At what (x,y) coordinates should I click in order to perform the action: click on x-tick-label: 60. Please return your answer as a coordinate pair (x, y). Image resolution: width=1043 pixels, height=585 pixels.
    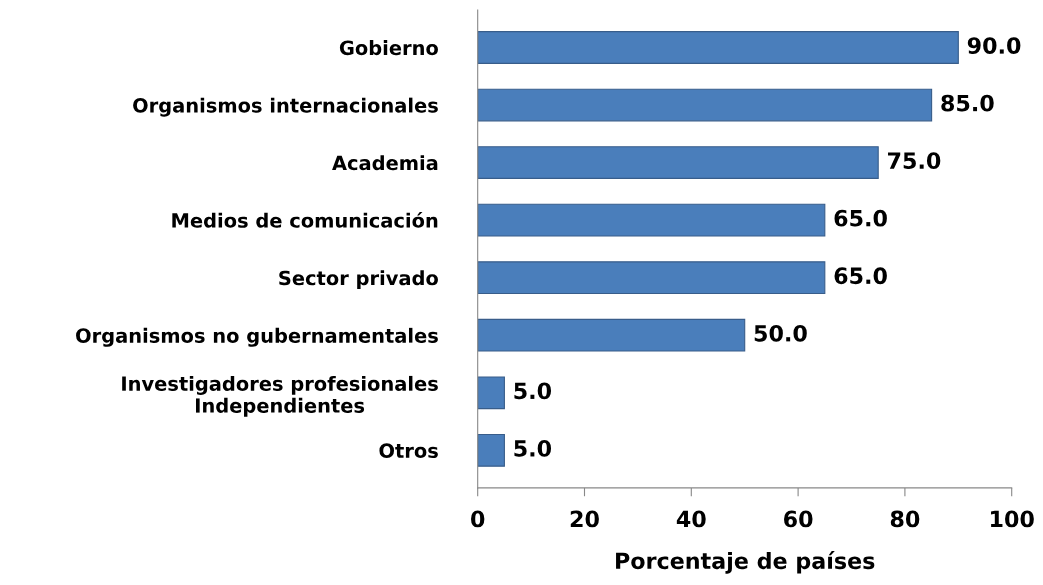
    Looking at the image, I should click on (798, 519).